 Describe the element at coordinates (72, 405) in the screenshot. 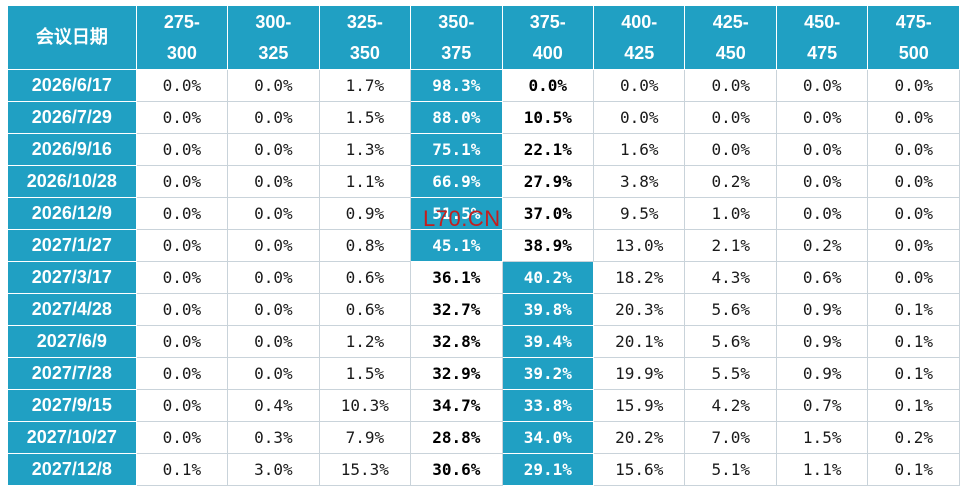

I see `meeting-date-cell: 2027/9/15` at that location.